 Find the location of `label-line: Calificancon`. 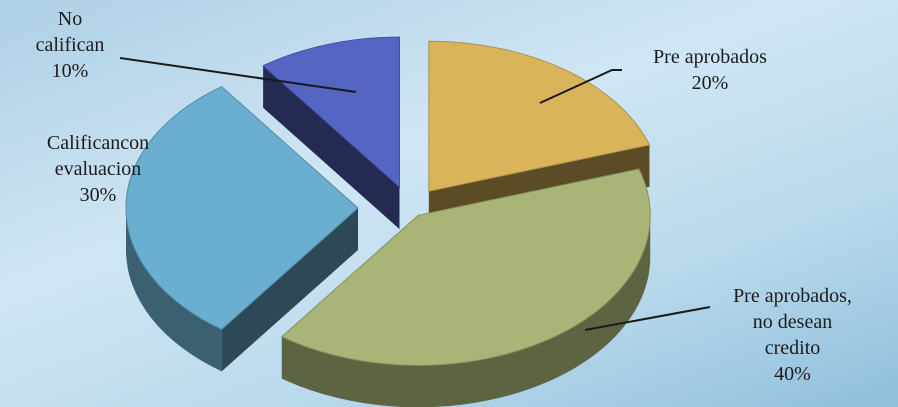

label-line: Calificancon is located at coordinates (98, 143).